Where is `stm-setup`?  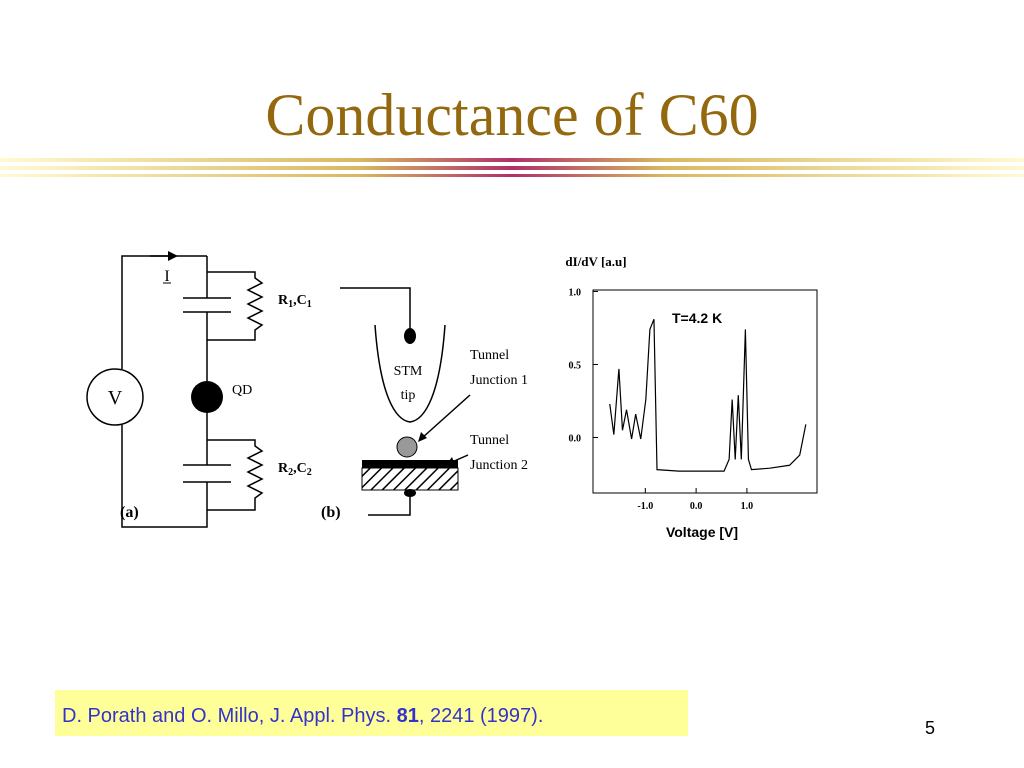 stm-setup is located at coordinates (405, 401).